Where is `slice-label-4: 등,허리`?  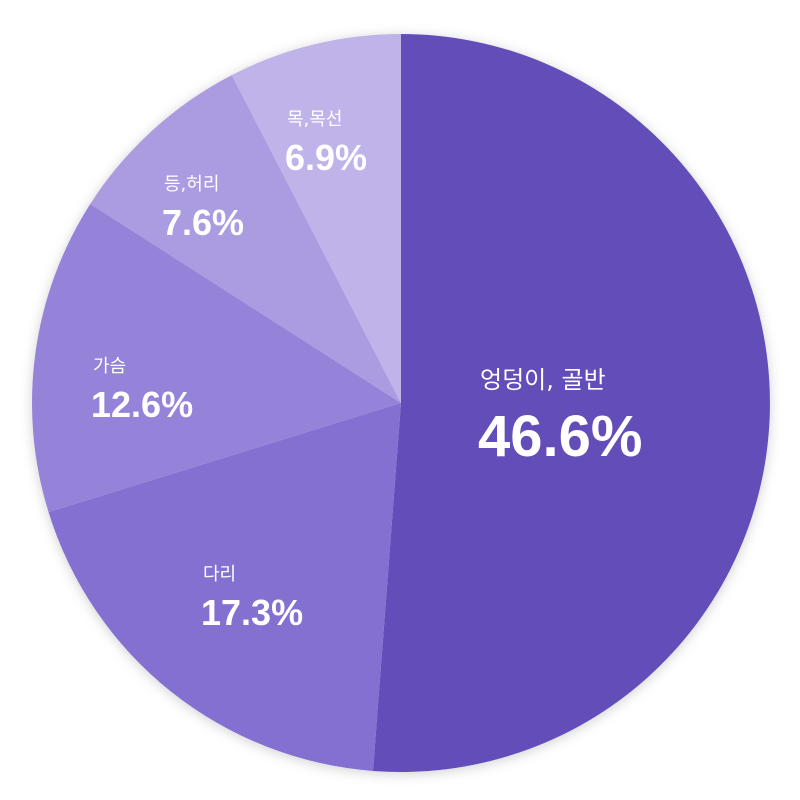 slice-label-4: 등,허리 is located at coordinates (191, 184).